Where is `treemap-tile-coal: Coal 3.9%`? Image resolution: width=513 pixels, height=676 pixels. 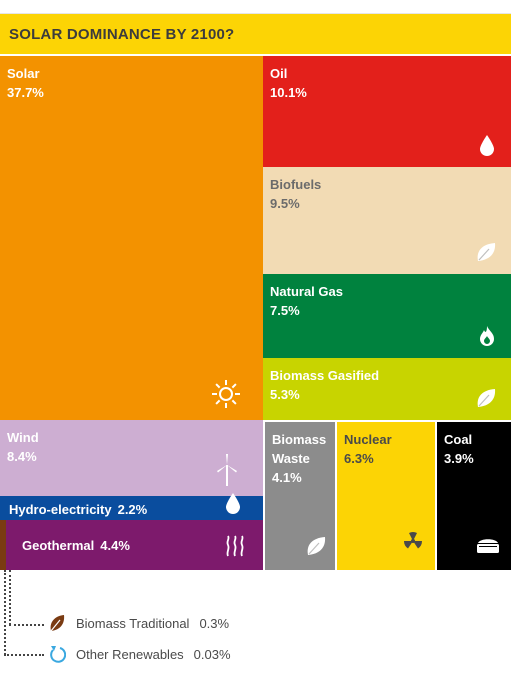
treemap-tile-coal: Coal 3.9% is located at coordinates (474, 496).